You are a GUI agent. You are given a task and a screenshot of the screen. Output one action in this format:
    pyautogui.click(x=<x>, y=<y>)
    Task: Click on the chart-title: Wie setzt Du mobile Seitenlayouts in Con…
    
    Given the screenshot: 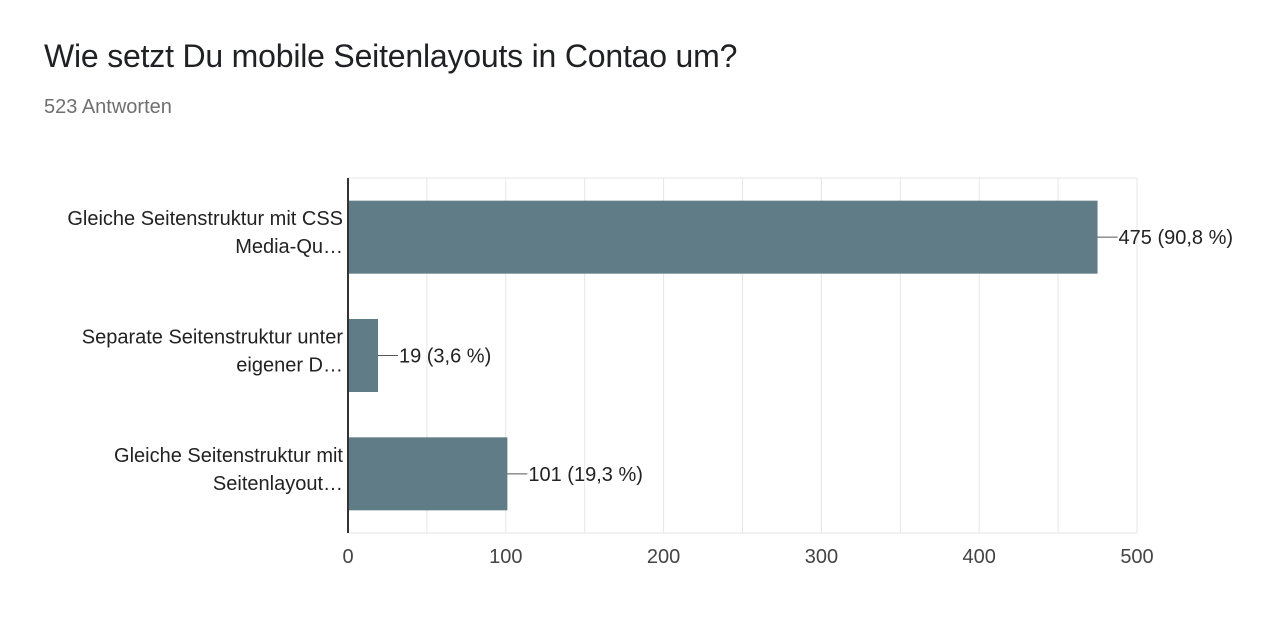 What is the action you would take?
    pyautogui.click(x=391, y=56)
    